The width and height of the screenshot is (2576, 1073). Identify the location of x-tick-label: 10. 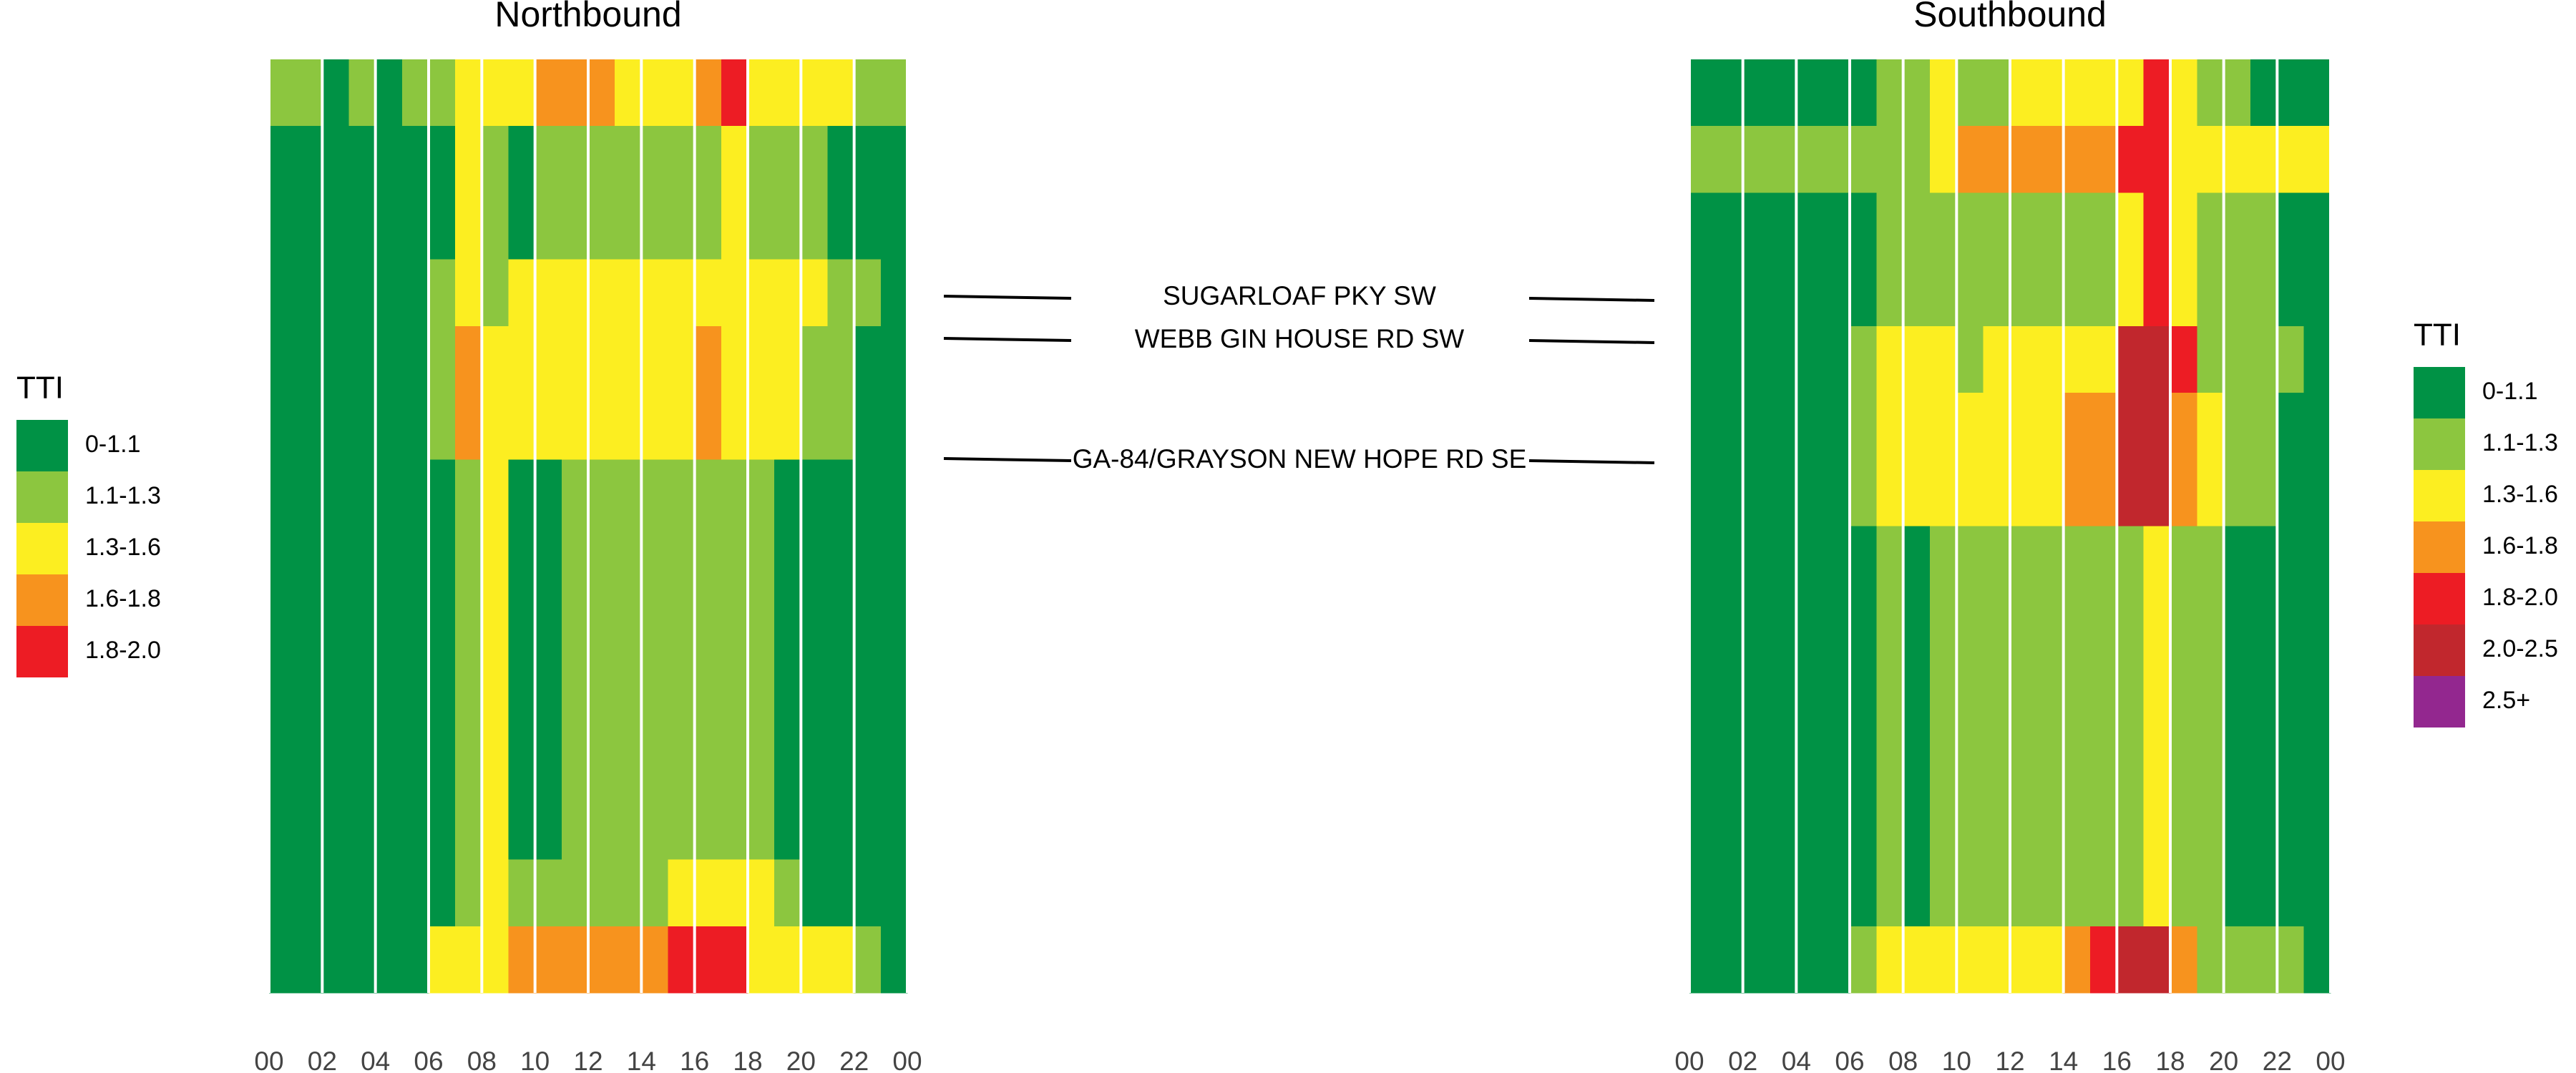
(535, 1060).